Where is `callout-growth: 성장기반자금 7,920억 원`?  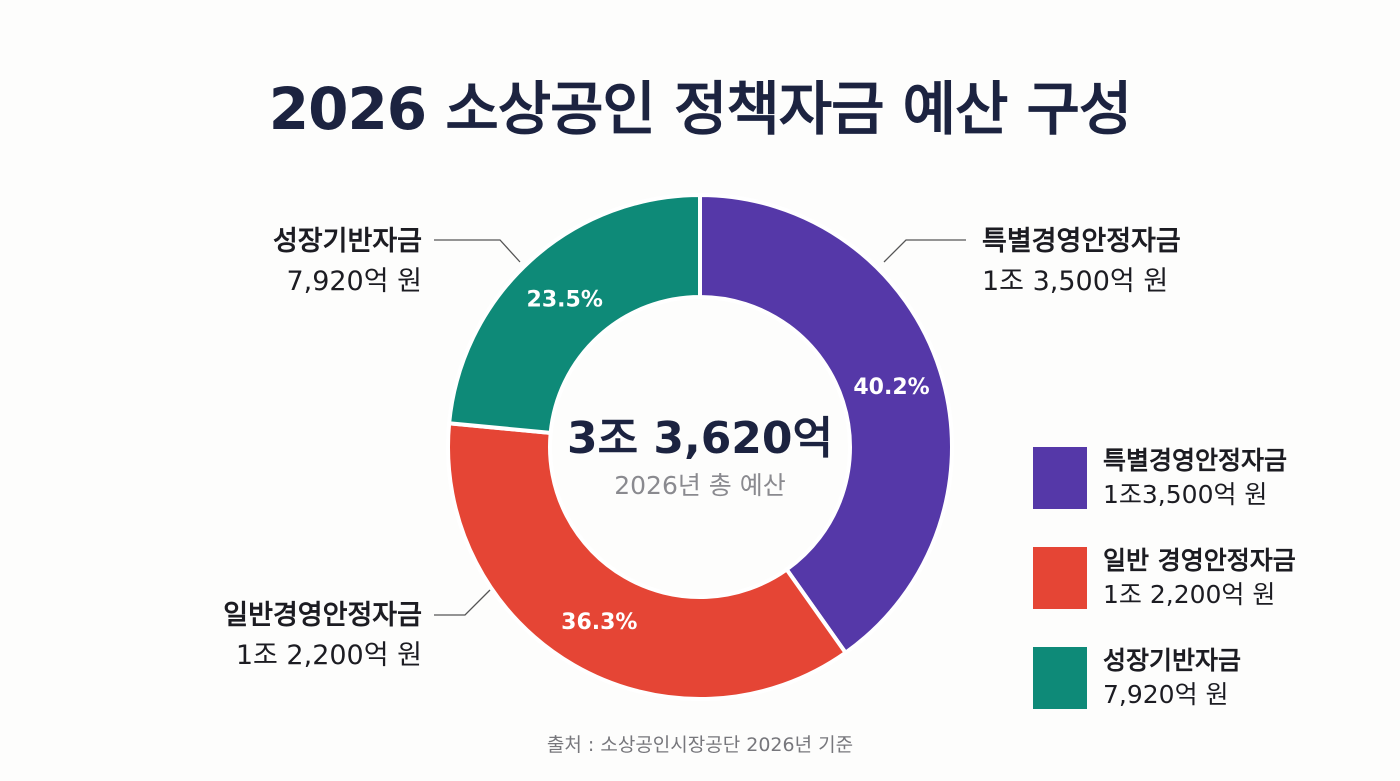 callout-growth: 성장기반자금 7,920억 원 is located at coordinates (347, 262).